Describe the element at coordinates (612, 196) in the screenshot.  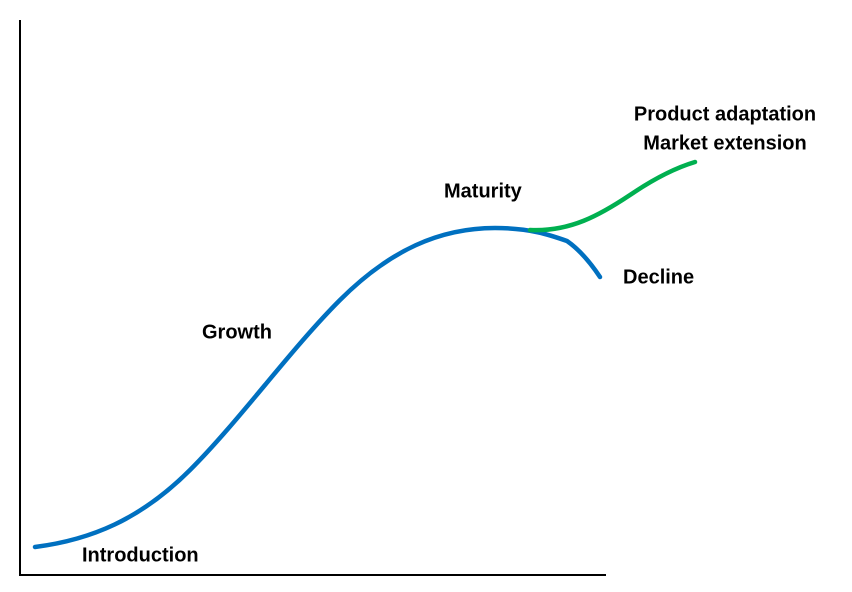
I see `extension-curve` at that location.